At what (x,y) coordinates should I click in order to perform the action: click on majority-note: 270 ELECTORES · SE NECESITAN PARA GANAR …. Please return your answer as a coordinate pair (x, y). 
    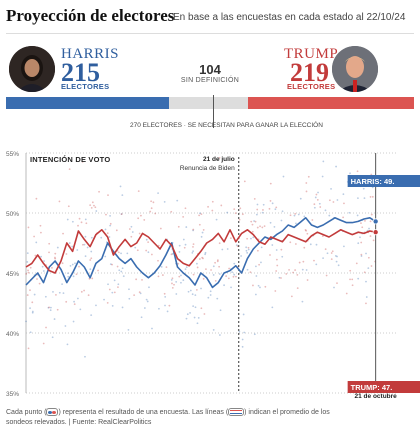
    Looking at the image, I should click on (226, 125).